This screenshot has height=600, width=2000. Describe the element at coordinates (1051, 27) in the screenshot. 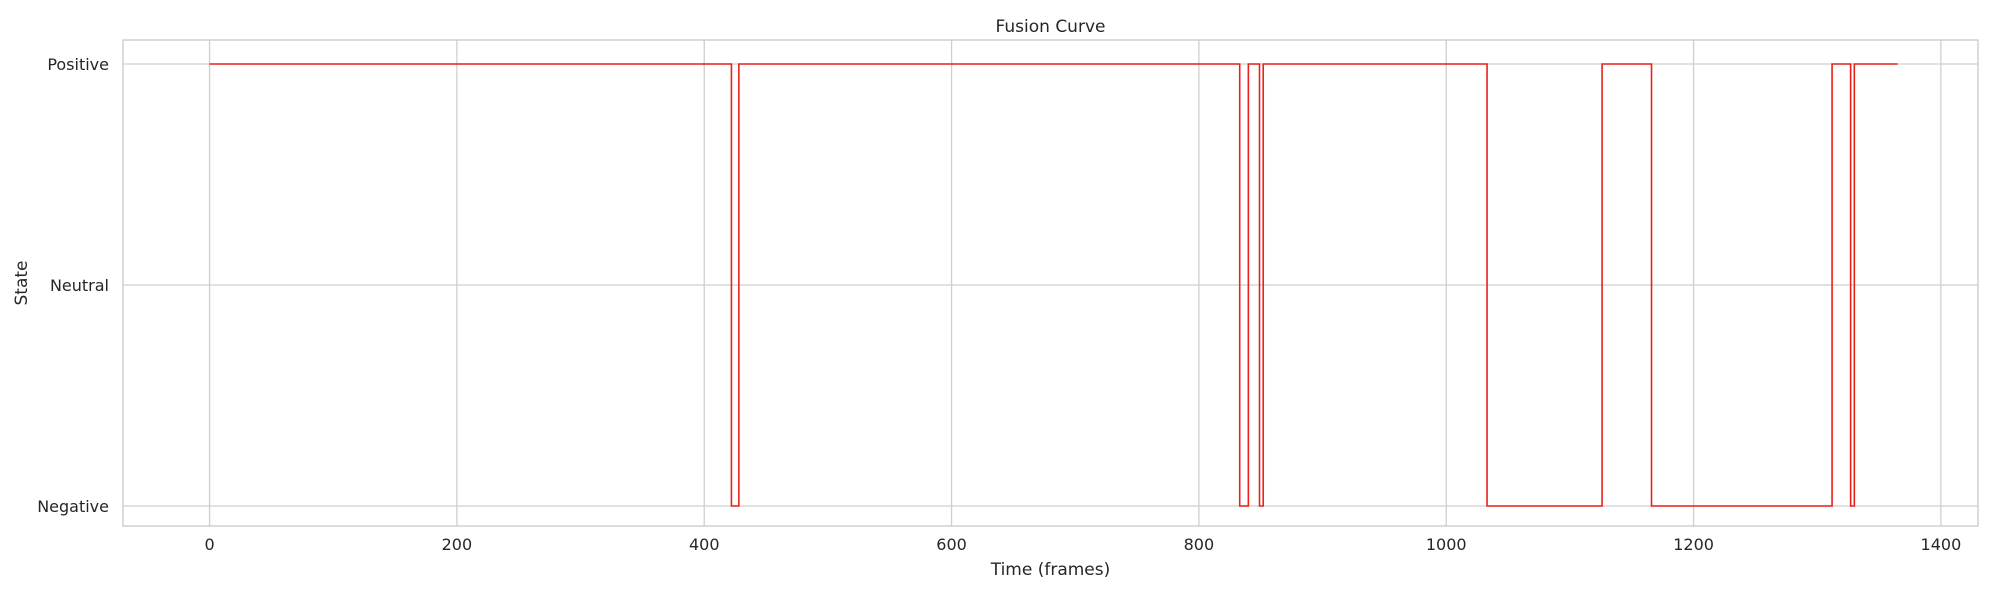

I see `chart-title: Fusion Curve` at that location.